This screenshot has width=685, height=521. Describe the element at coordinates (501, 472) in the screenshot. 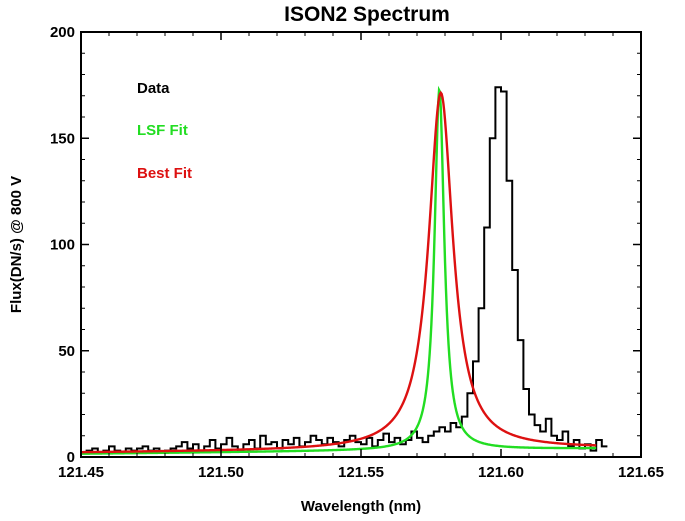

I see `x-tick-label: 121.60` at that location.